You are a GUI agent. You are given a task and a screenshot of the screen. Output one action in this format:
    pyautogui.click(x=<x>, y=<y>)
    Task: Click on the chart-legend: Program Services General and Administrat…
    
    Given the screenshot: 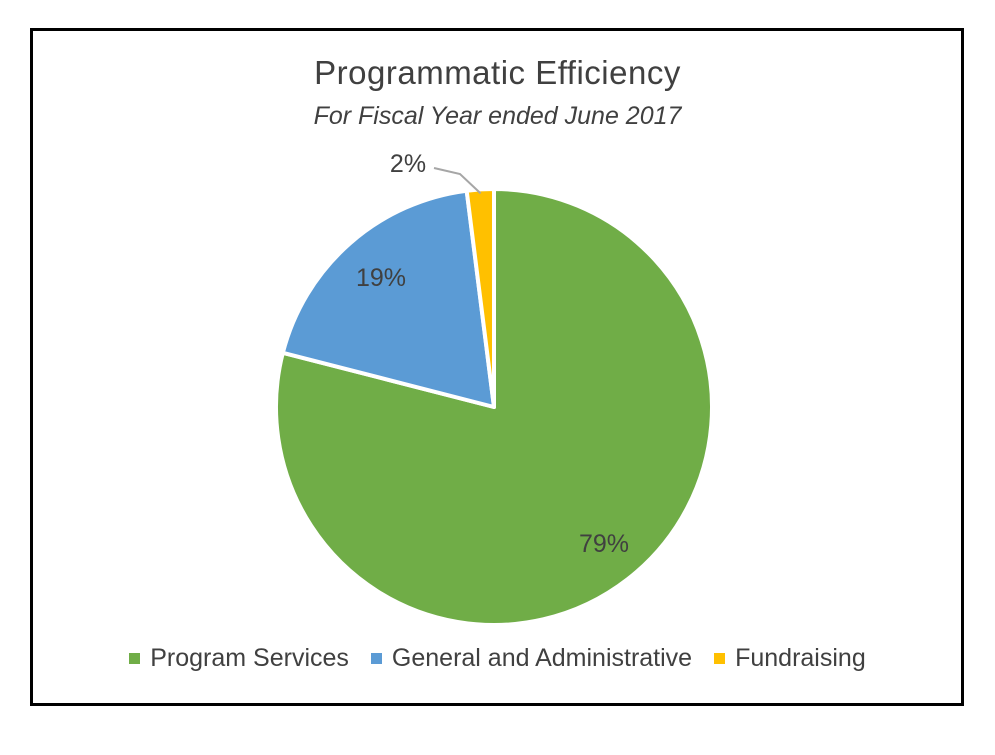 What is the action you would take?
    pyautogui.click(x=497, y=658)
    